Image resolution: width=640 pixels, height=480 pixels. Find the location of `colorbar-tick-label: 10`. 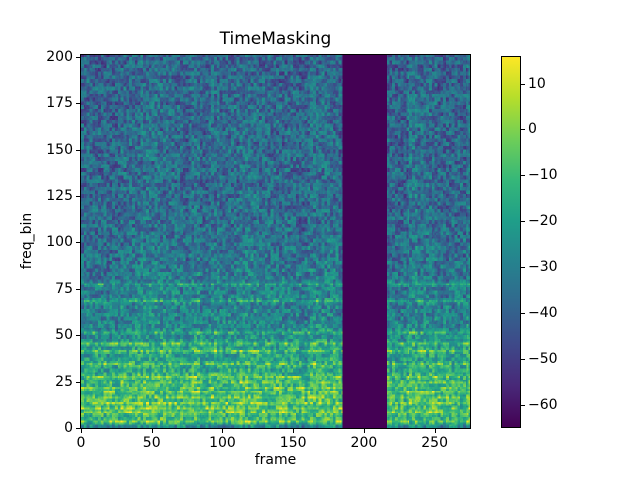

colorbar-tick-label: 10 is located at coordinates (537, 83).